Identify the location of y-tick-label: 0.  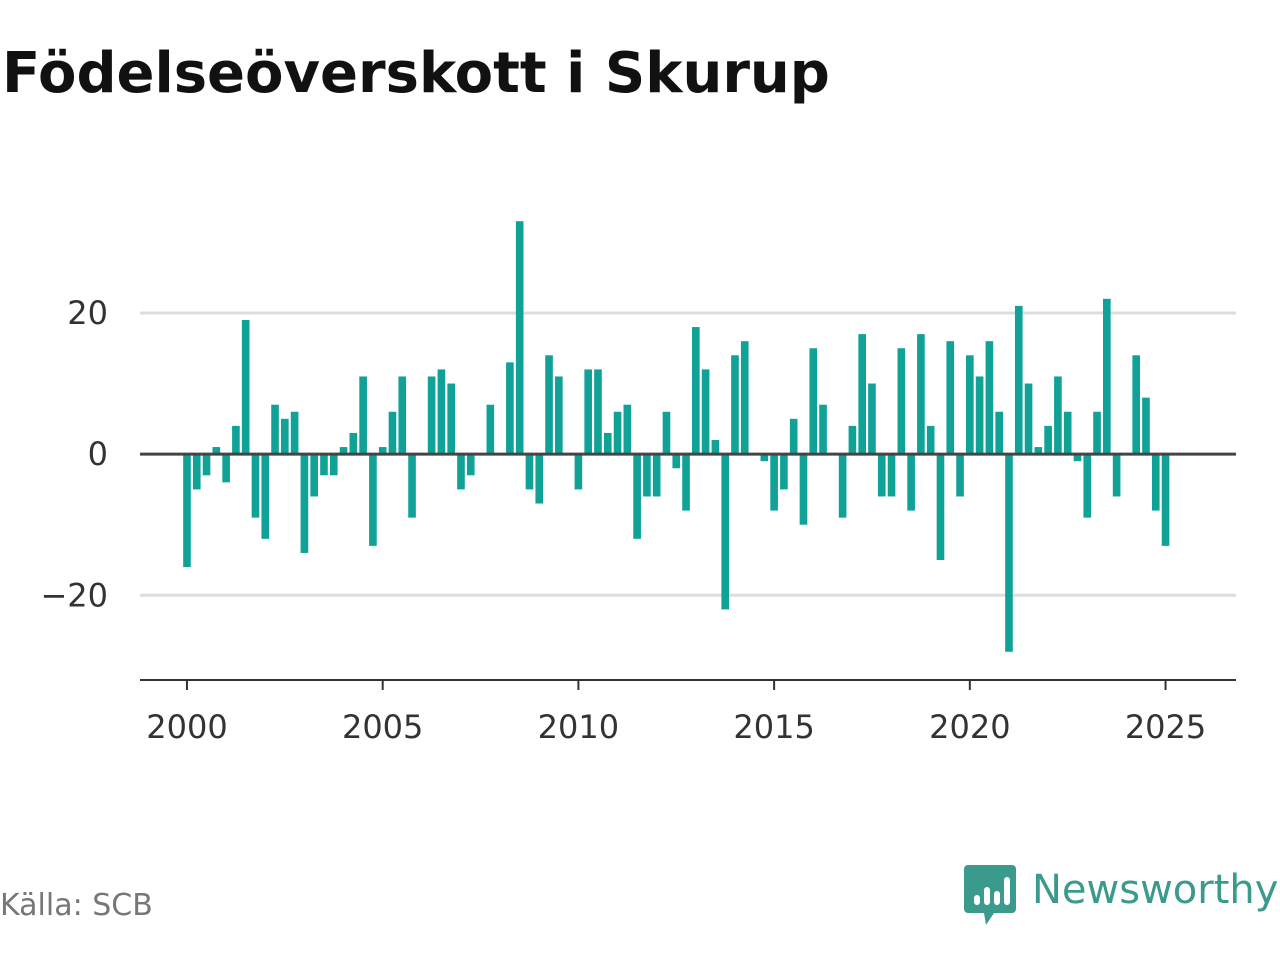
(98, 454).